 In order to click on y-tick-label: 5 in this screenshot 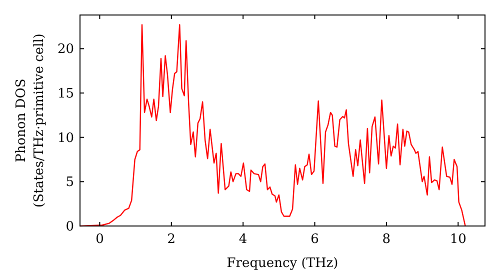, I will do `click(70, 182)`.